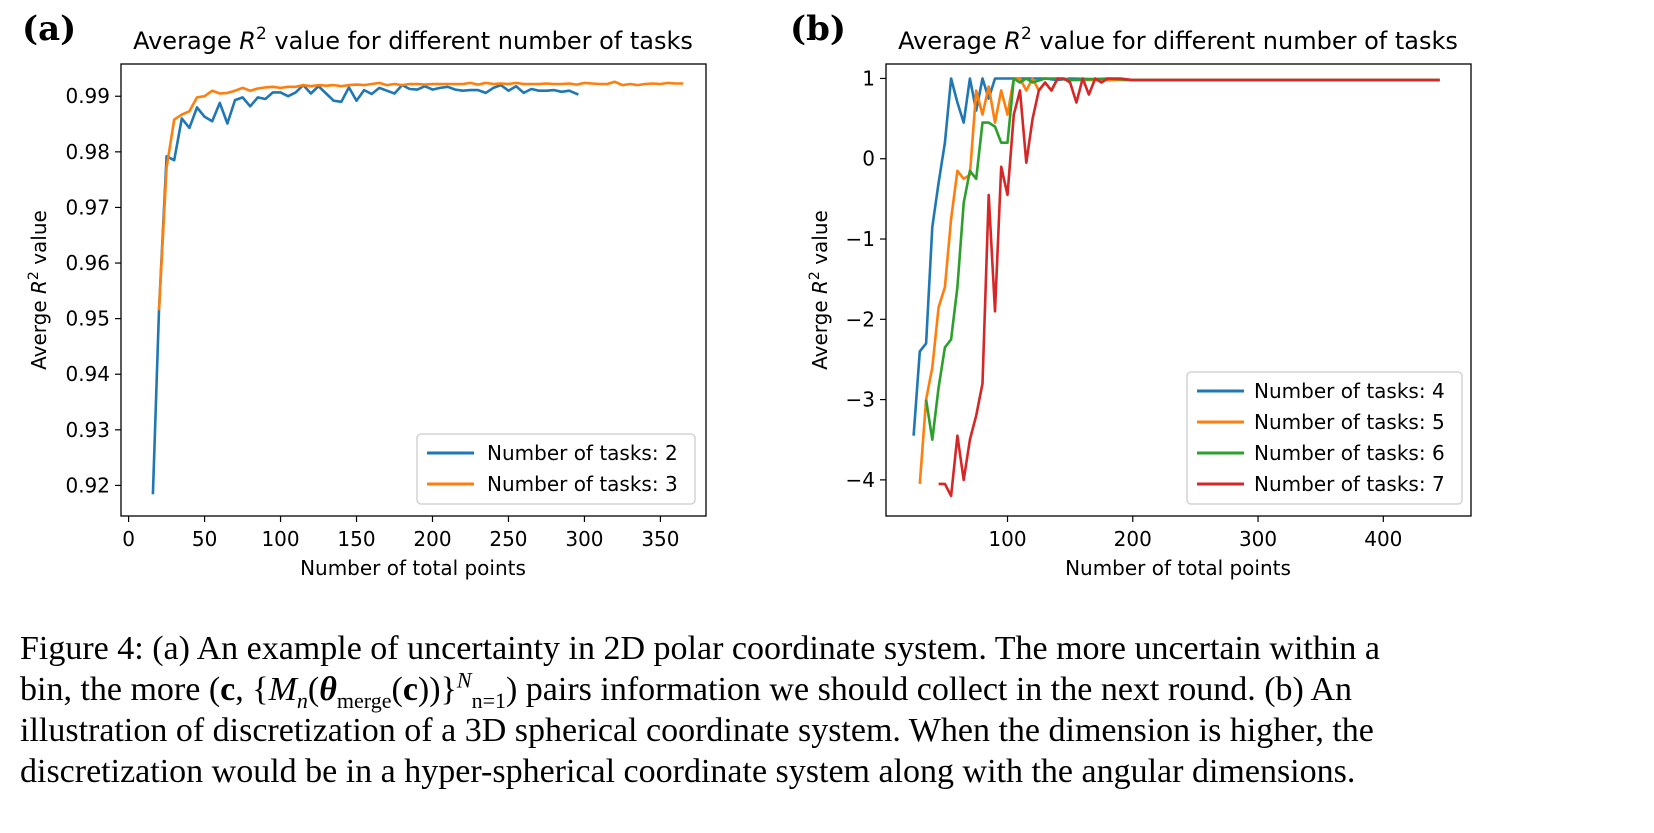  Describe the element at coordinates (1133, 539) in the screenshot. I see `x-tick-label-b: 200` at that location.